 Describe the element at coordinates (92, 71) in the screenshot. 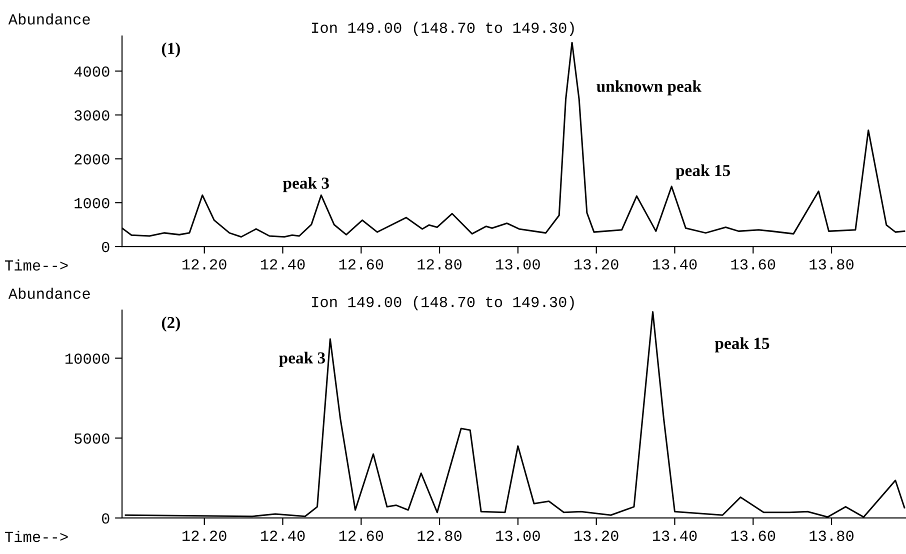

I see `y-tick-label: 4000` at that location.